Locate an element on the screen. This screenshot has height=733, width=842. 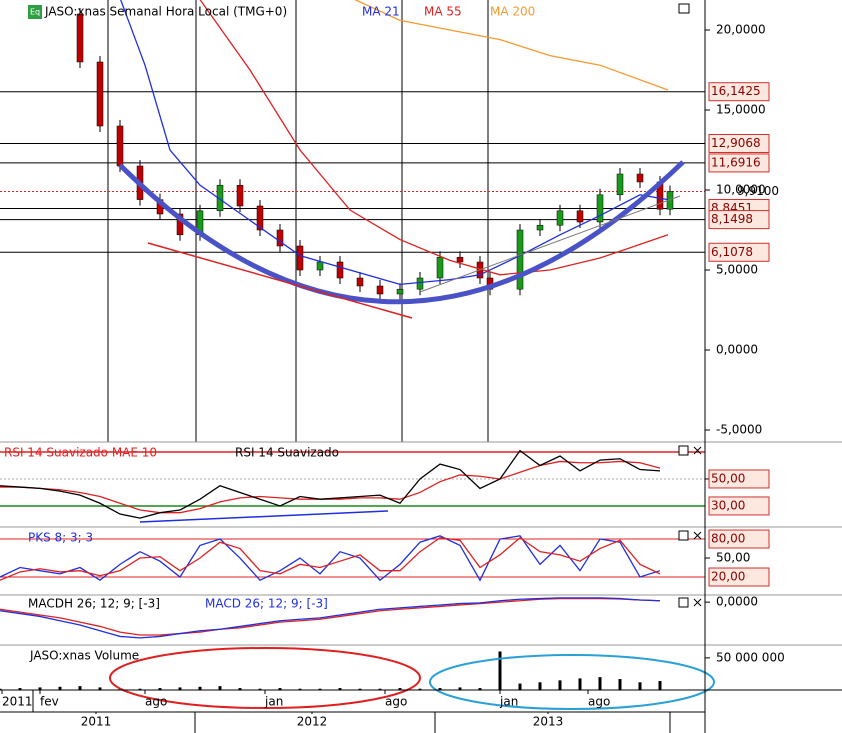
level-label: 6,1078 is located at coordinates (732, 252).